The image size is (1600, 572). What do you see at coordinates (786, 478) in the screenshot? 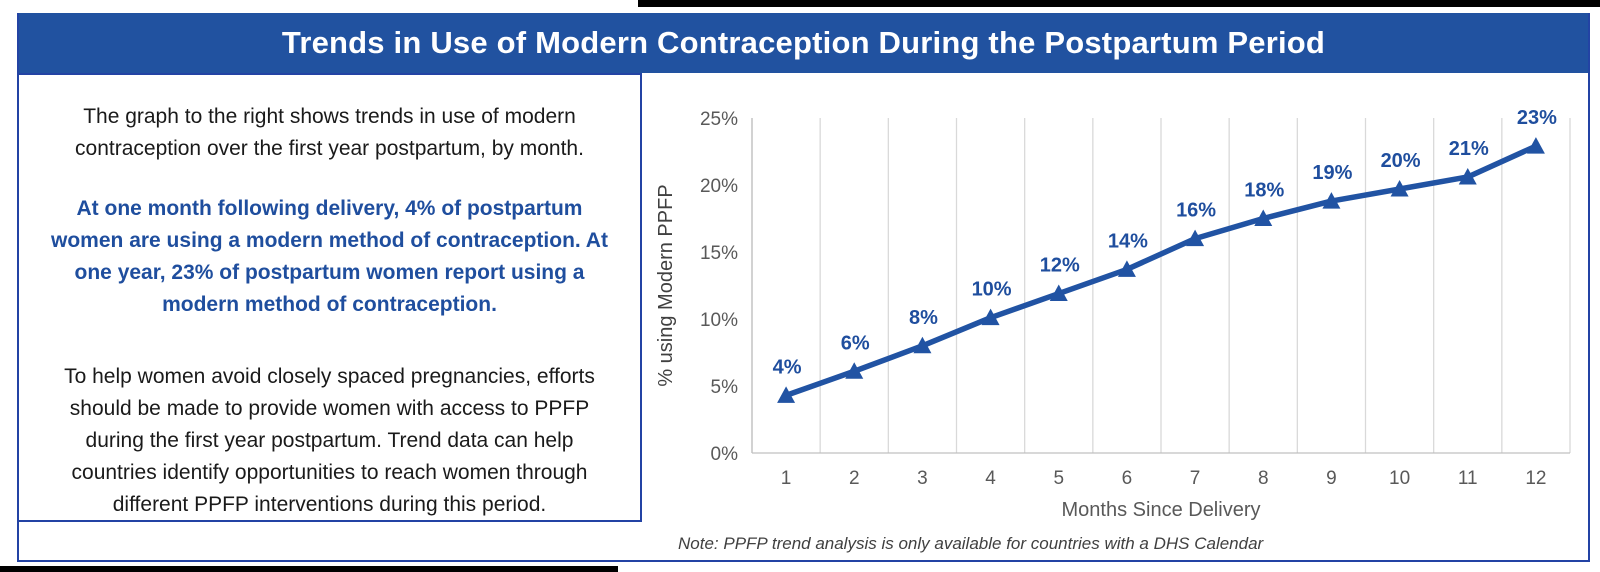
I see `x-tick-label: 1` at bounding box center [786, 478].